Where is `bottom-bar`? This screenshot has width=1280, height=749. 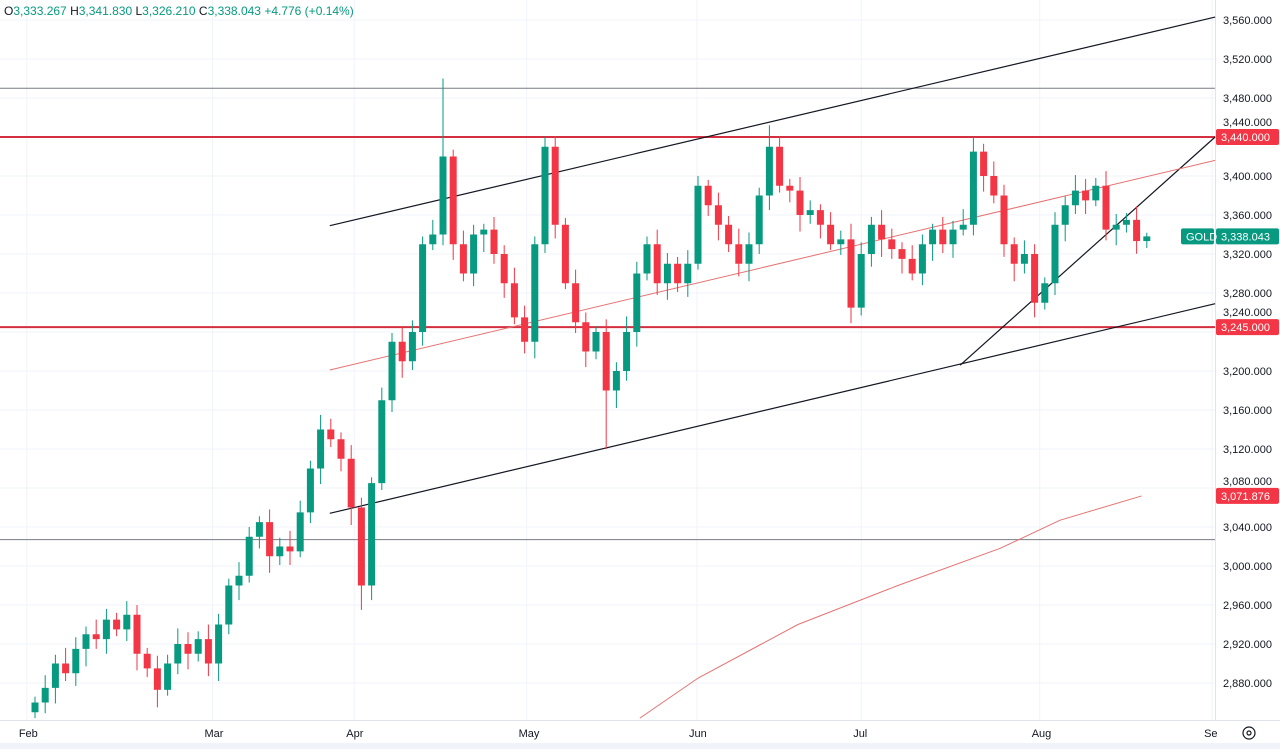 bottom-bar is located at coordinates (640, 746).